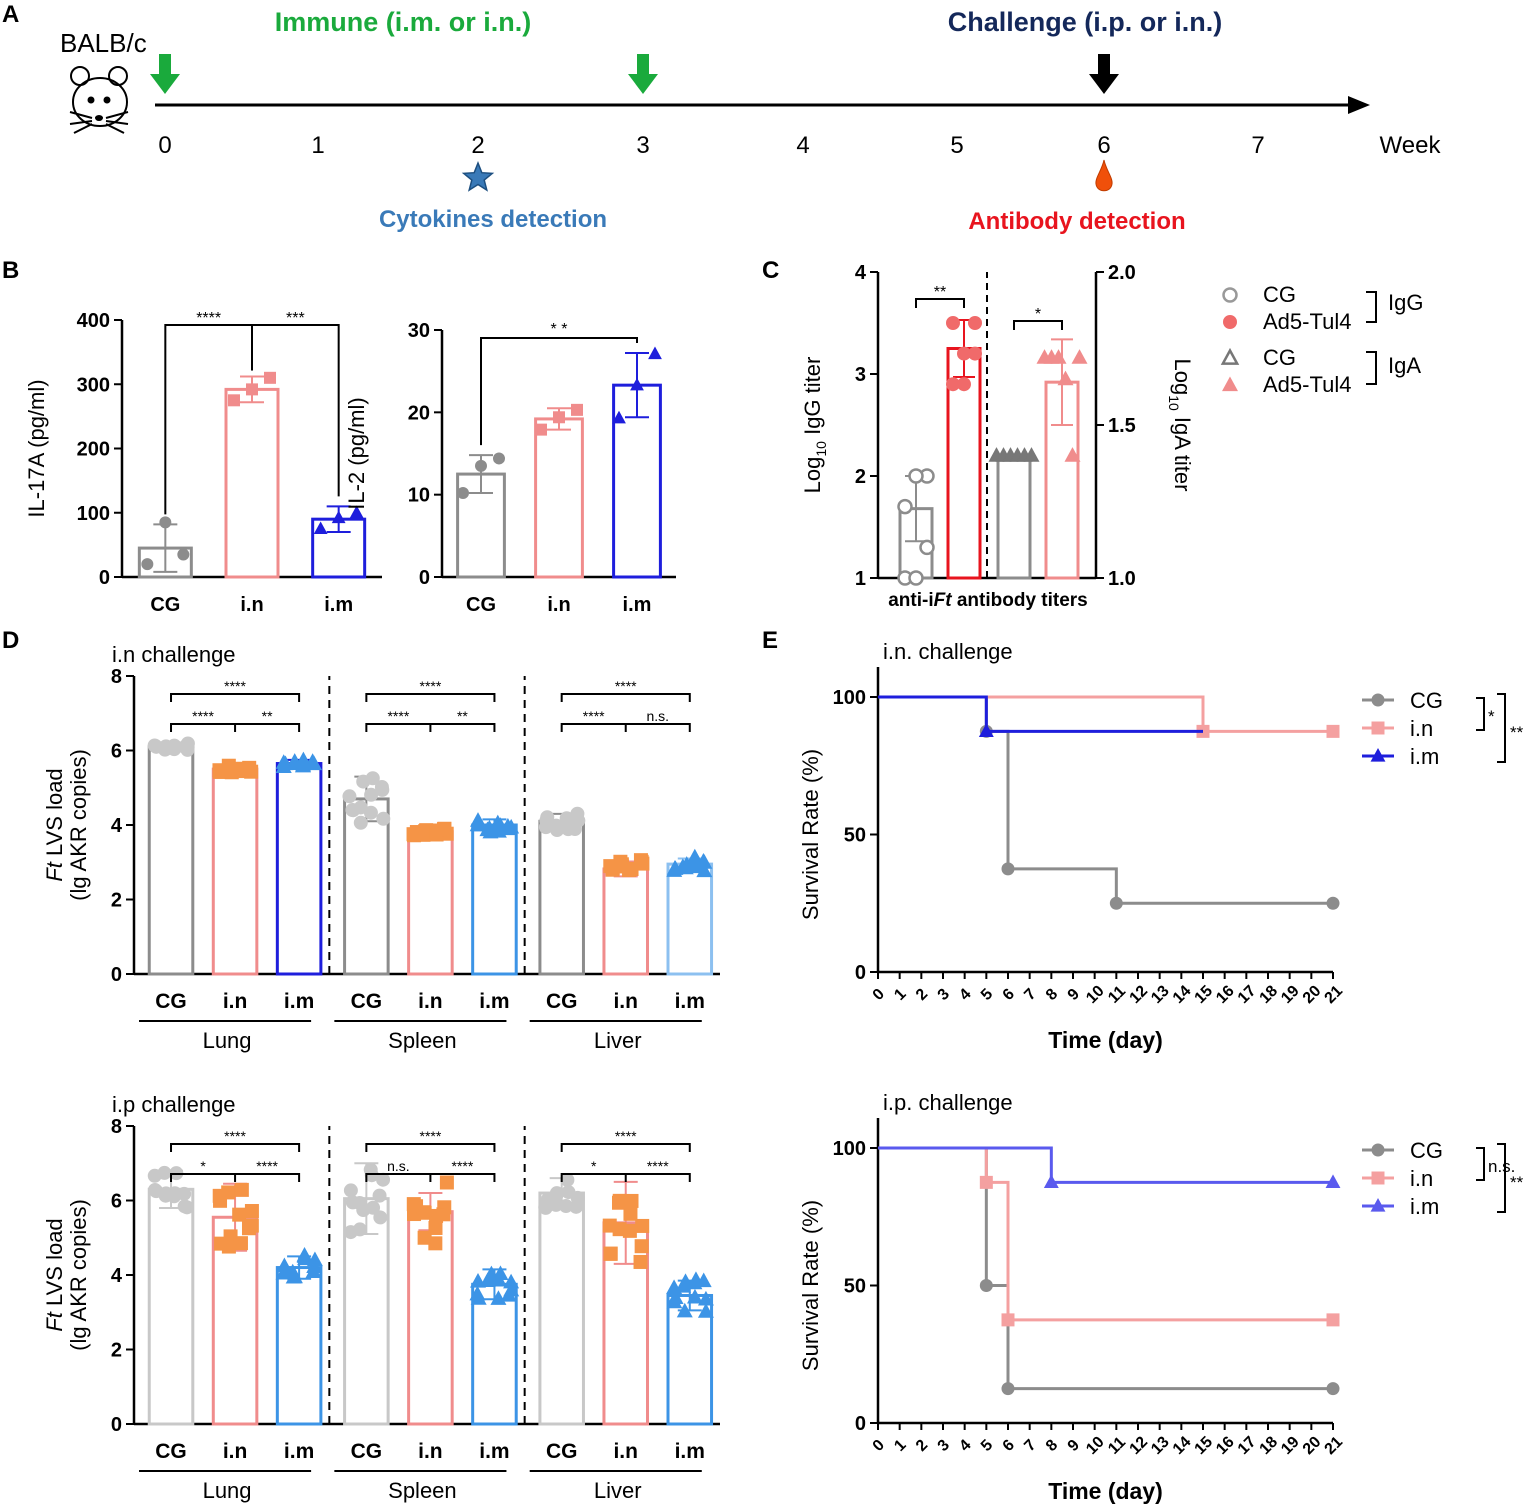  What do you see at coordinates (103, 43) in the screenshot?
I see `mouse-strain-label: BALB/c` at bounding box center [103, 43].